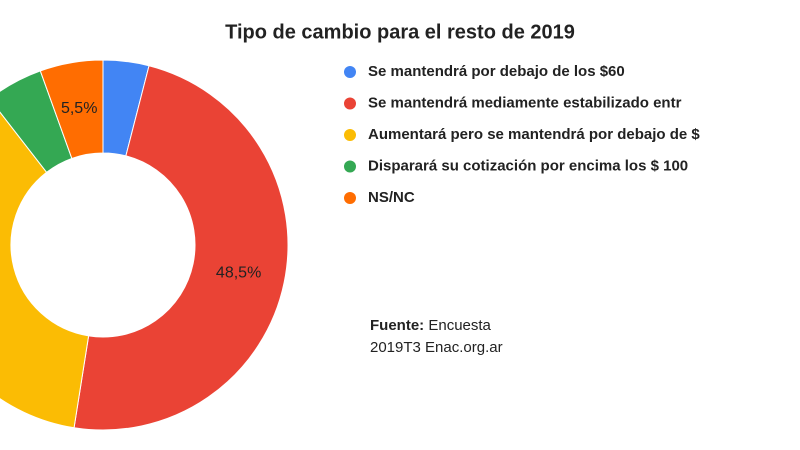 This screenshot has height=450, width=800. I want to click on source: Fuente: Encuesta, so click(431, 325).